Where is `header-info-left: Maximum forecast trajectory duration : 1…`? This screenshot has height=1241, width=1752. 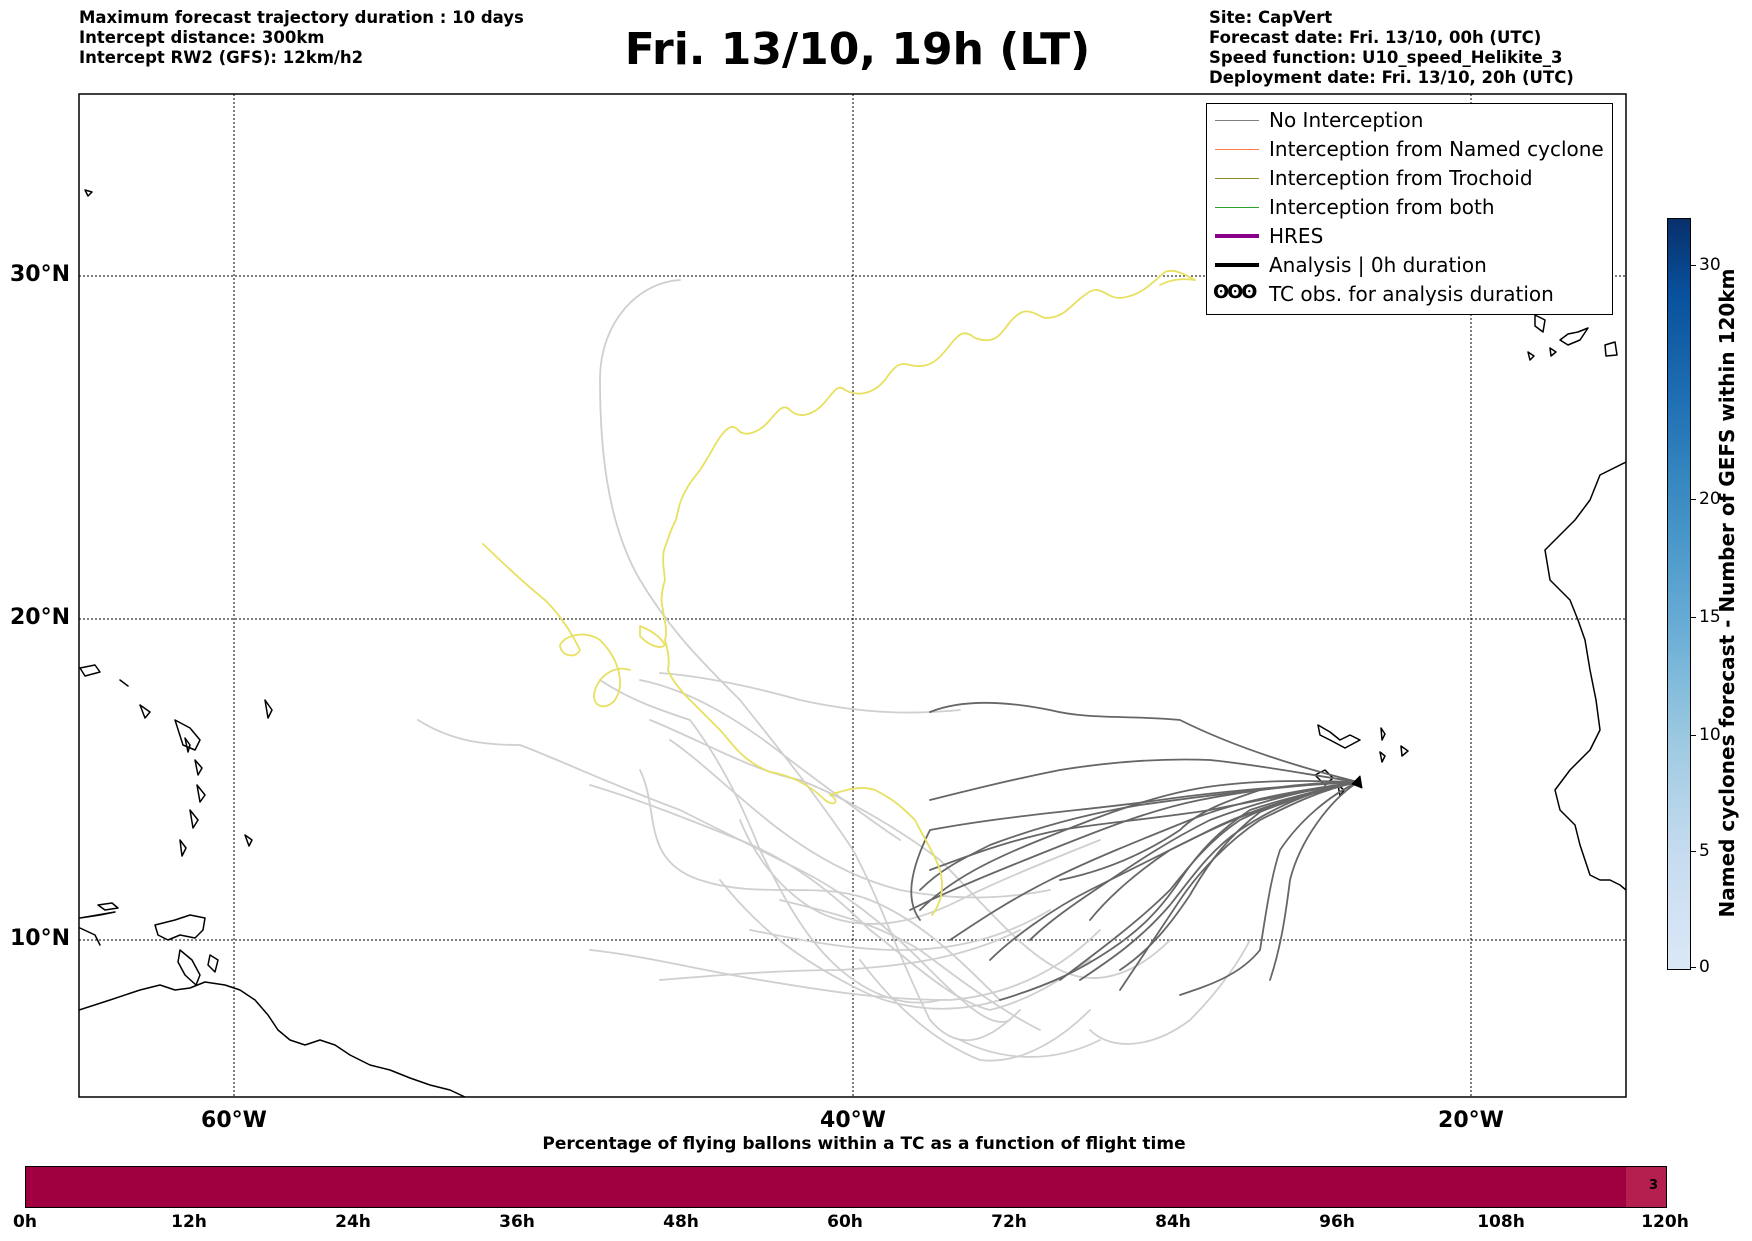 header-info-left: Maximum forecast trajectory duration : 1… is located at coordinates (301, 38).